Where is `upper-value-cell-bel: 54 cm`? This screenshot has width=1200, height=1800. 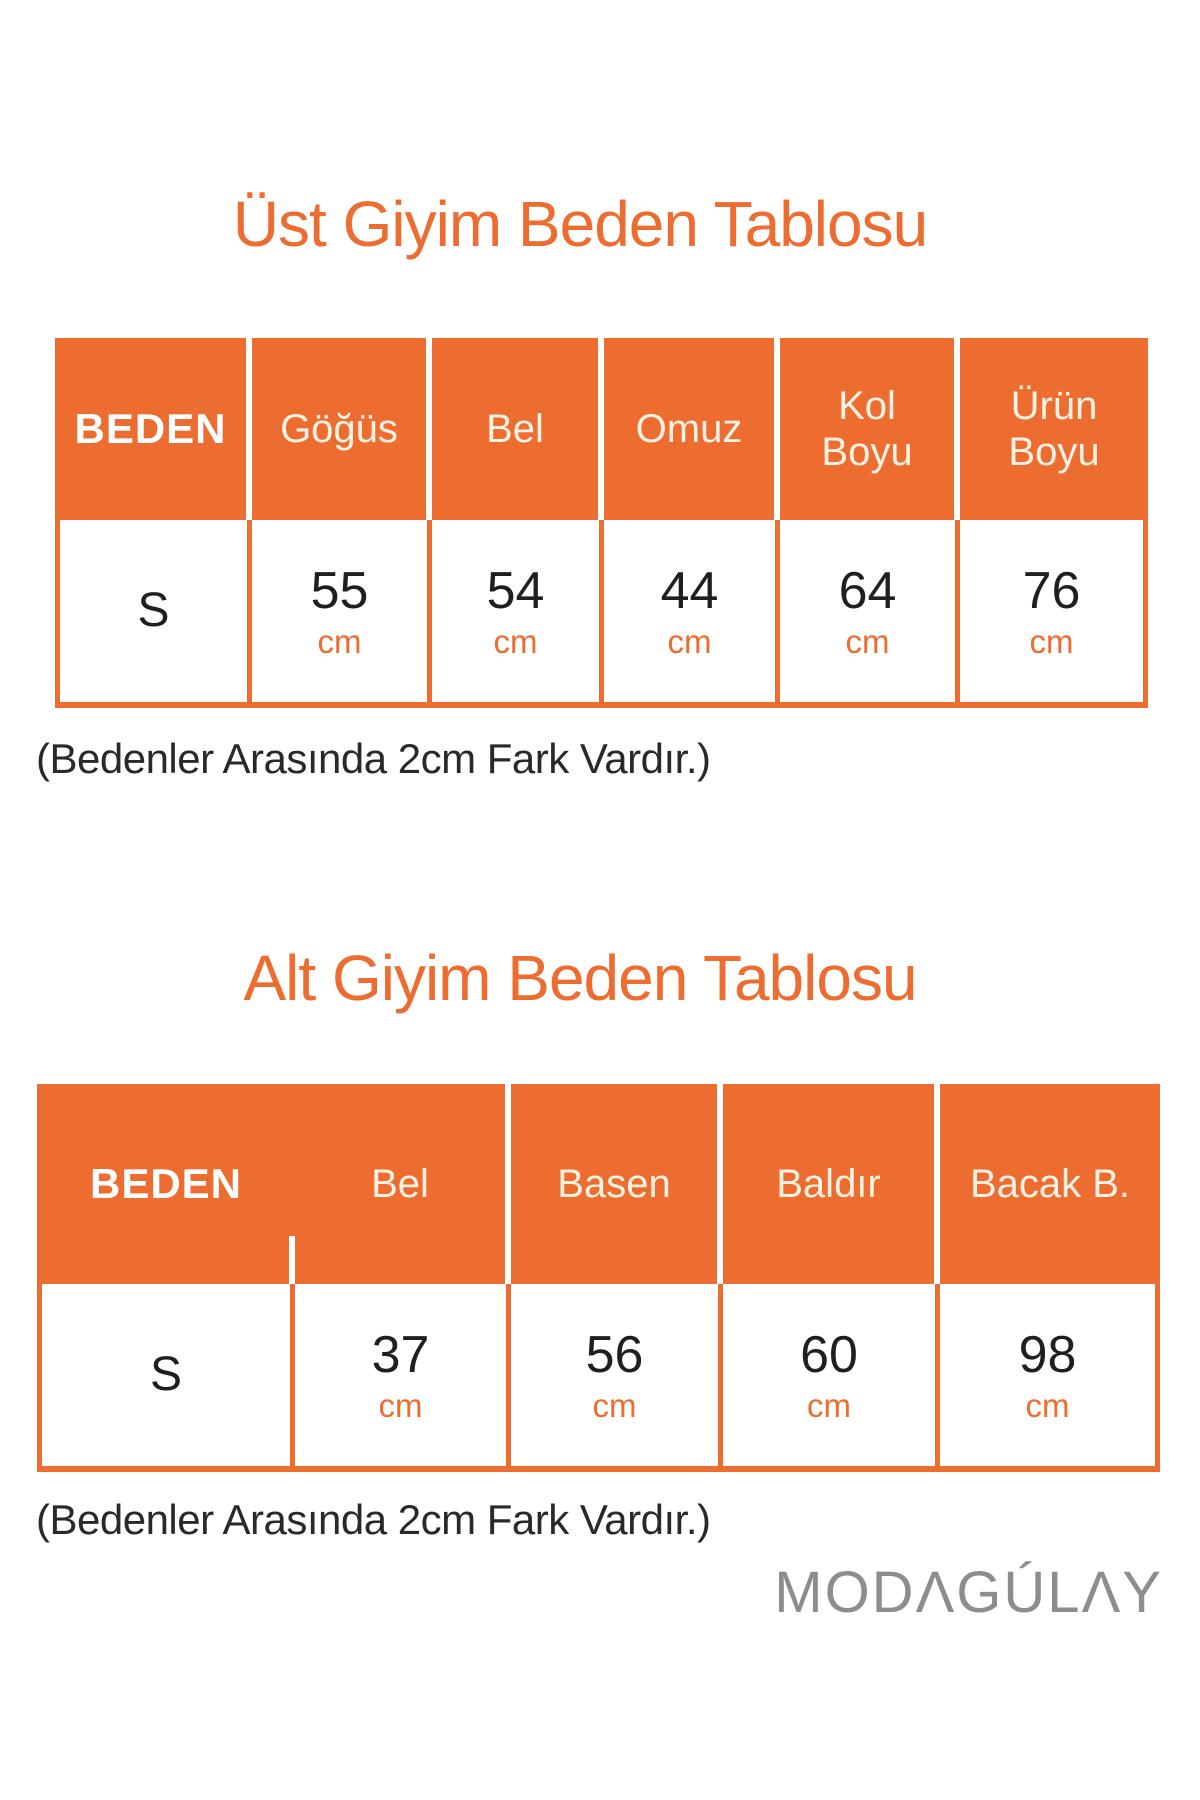 upper-value-cell-bel: 54 cm is located at coordinates (518, 614).